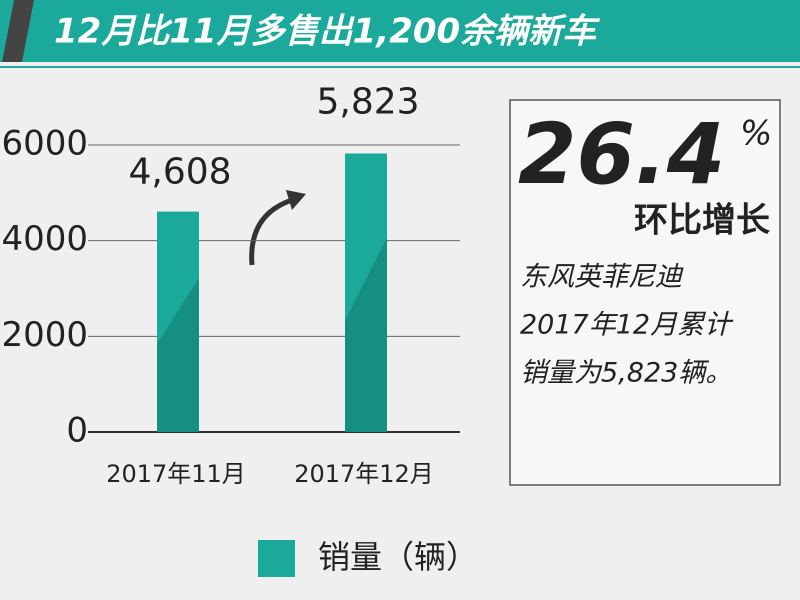 The width and height of the screenshot is (800, 600). Describe the element at coordinates (176, 474) in the screenshot. I see `x-tick-label: 2017年11月` at that location.